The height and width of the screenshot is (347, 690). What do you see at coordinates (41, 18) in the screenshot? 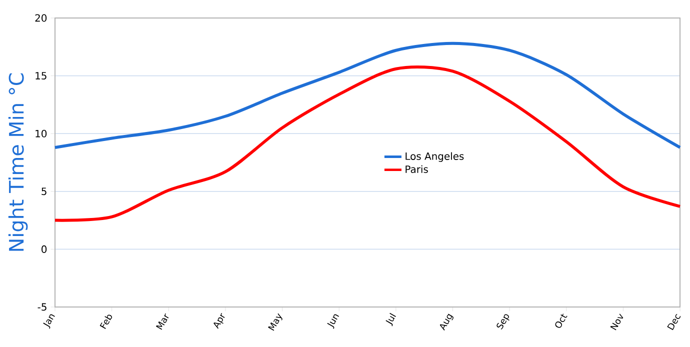
I see `y-tick-label: 20` at bounding box center [41, 18].